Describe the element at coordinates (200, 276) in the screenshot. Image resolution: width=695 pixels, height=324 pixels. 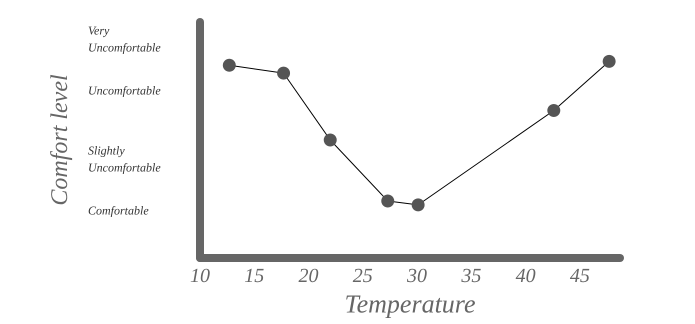
I see `x-tick-label: 10` at that location.